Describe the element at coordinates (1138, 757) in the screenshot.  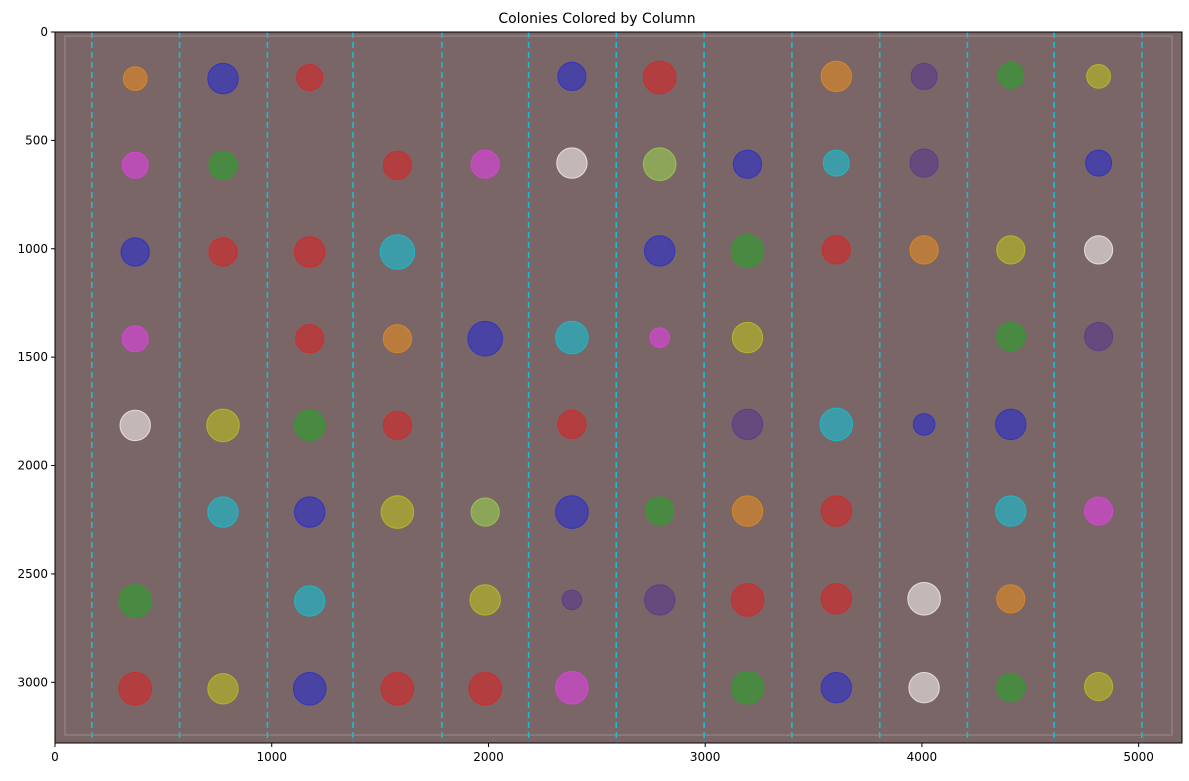
I see `x-tick-label: 5000` at that location.